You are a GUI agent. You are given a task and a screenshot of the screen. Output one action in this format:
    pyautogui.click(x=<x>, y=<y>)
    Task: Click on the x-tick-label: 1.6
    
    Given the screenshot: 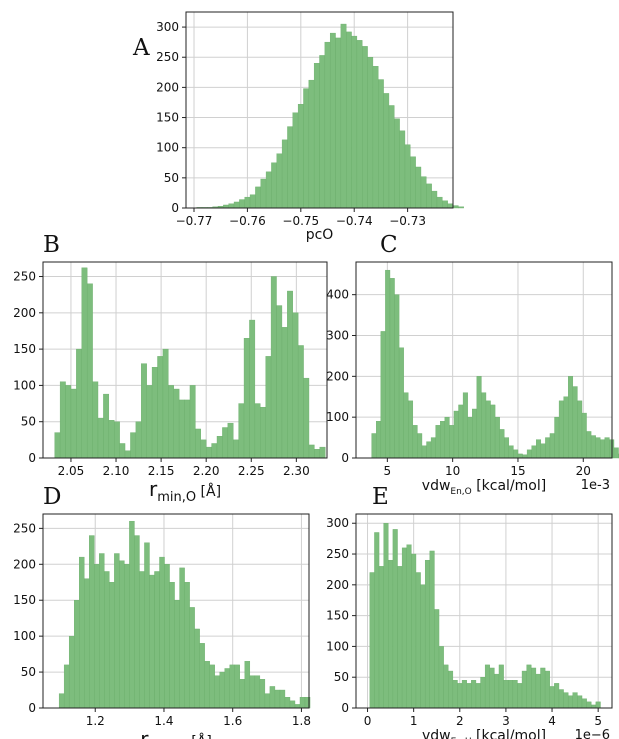 What is the action you would take?
    pyautogui.click(x=232, y=721)
    